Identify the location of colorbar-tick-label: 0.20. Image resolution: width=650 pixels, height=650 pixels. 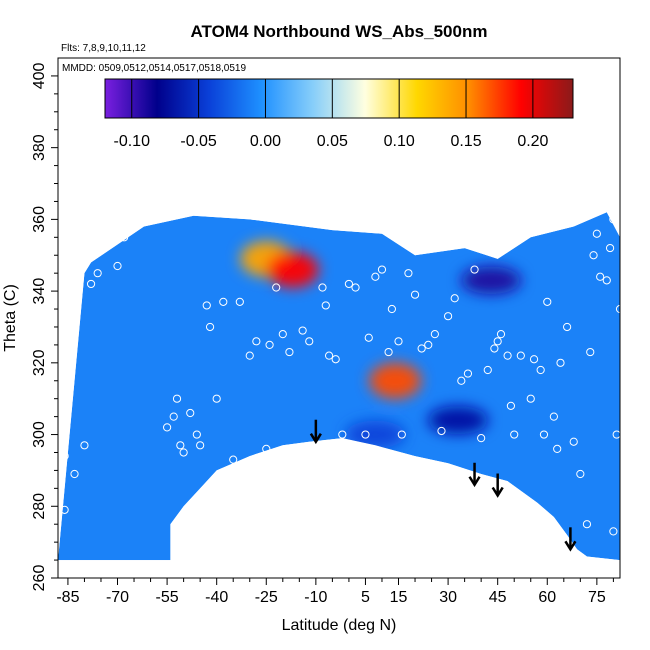
(532, 141).